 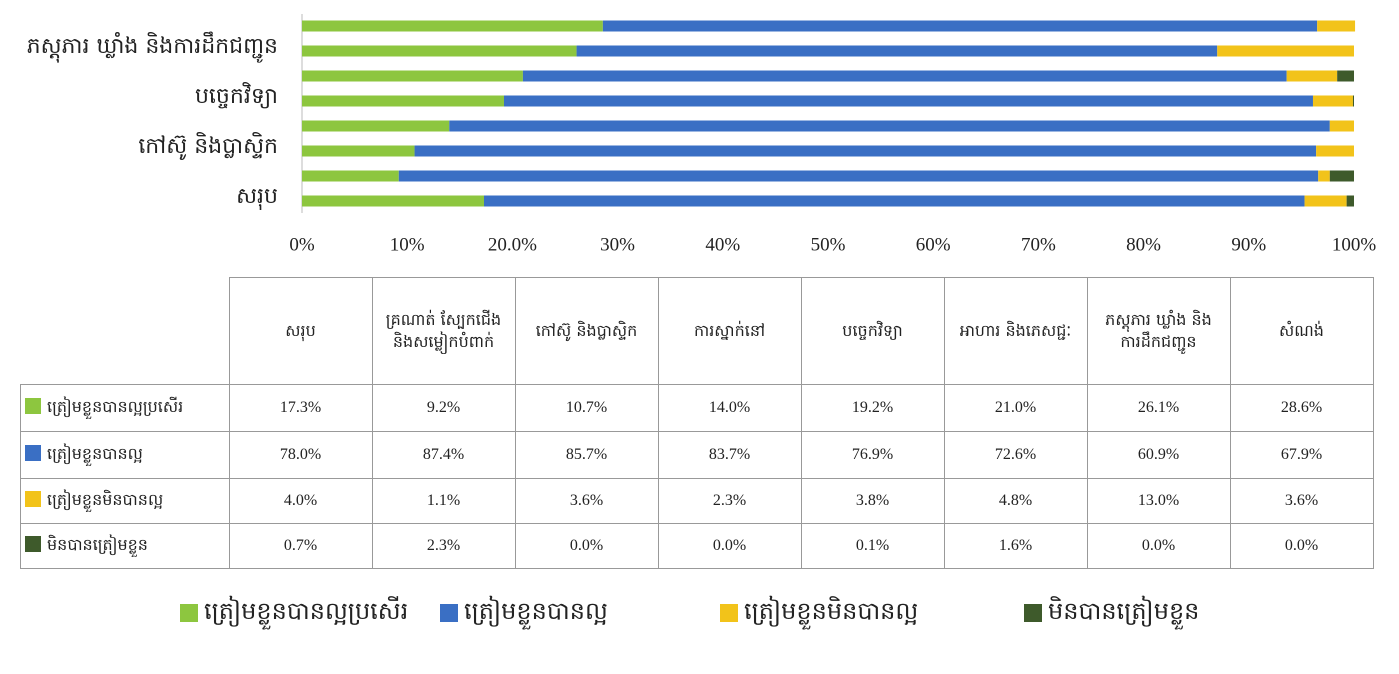 I want to click on table-cell: 4.0%, so click(x=300, y=501).